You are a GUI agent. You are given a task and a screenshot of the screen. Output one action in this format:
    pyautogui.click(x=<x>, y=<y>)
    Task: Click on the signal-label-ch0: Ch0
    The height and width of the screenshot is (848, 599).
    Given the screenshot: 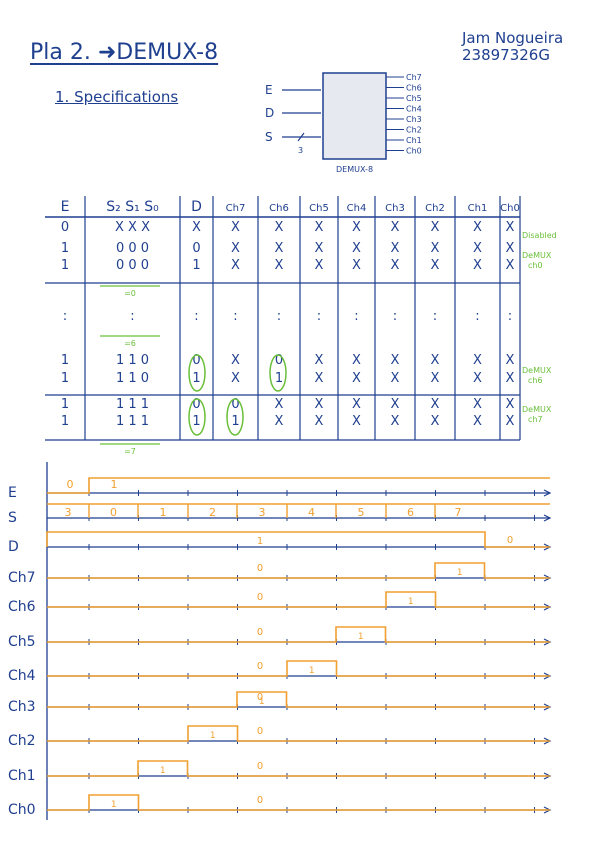 What is the action you would take?
    pyautogui.click(x=22, y=810)
    